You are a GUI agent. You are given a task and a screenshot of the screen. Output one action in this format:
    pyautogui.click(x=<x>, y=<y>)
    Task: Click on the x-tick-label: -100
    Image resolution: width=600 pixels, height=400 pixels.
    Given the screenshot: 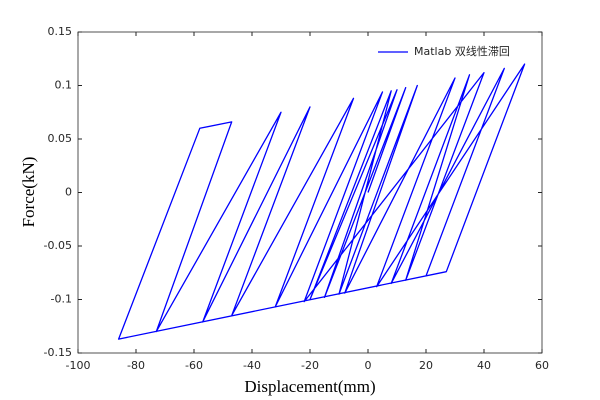 What is the action you would take?
    pyautogui.click(x=78, y=365)
    